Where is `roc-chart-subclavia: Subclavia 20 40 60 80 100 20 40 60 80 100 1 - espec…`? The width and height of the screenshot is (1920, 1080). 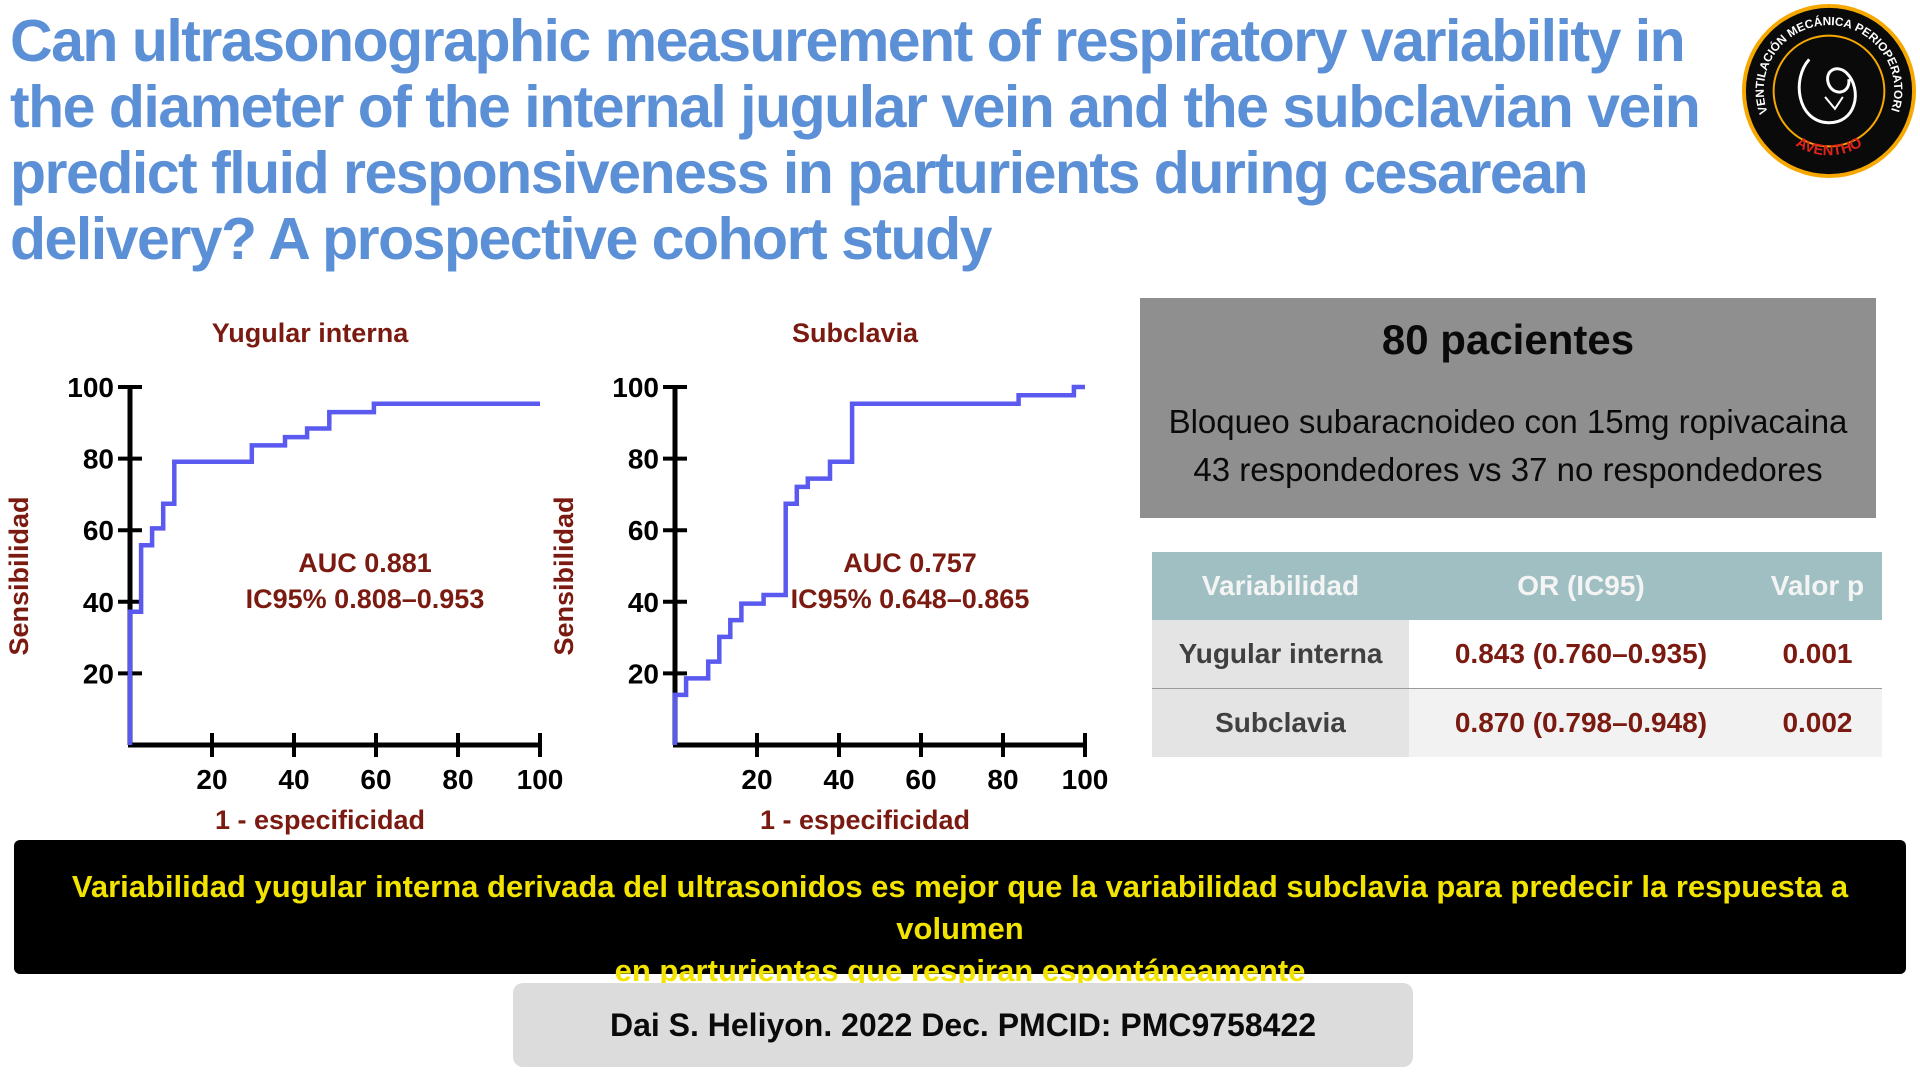 roc-chart-subclavia: Subclavia 20 40 60 80 100 20 40 60 80 100 1 - espec… is located at coordinates (826, 570).